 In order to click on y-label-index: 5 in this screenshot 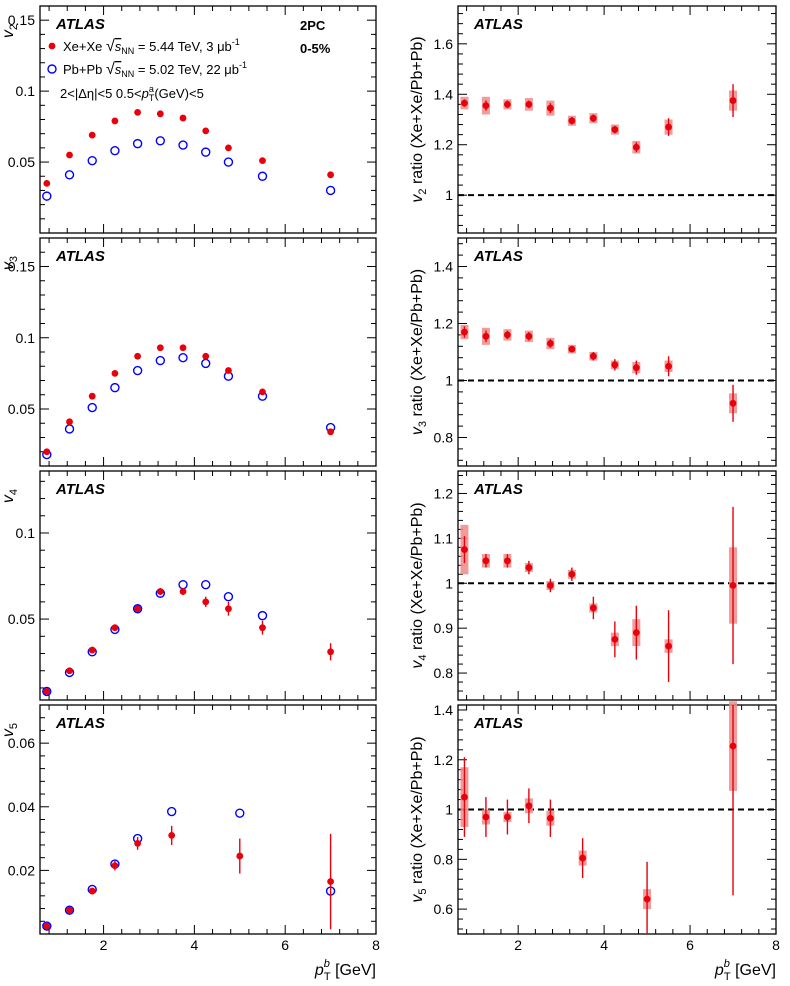, I will do `click(14, 726)`.